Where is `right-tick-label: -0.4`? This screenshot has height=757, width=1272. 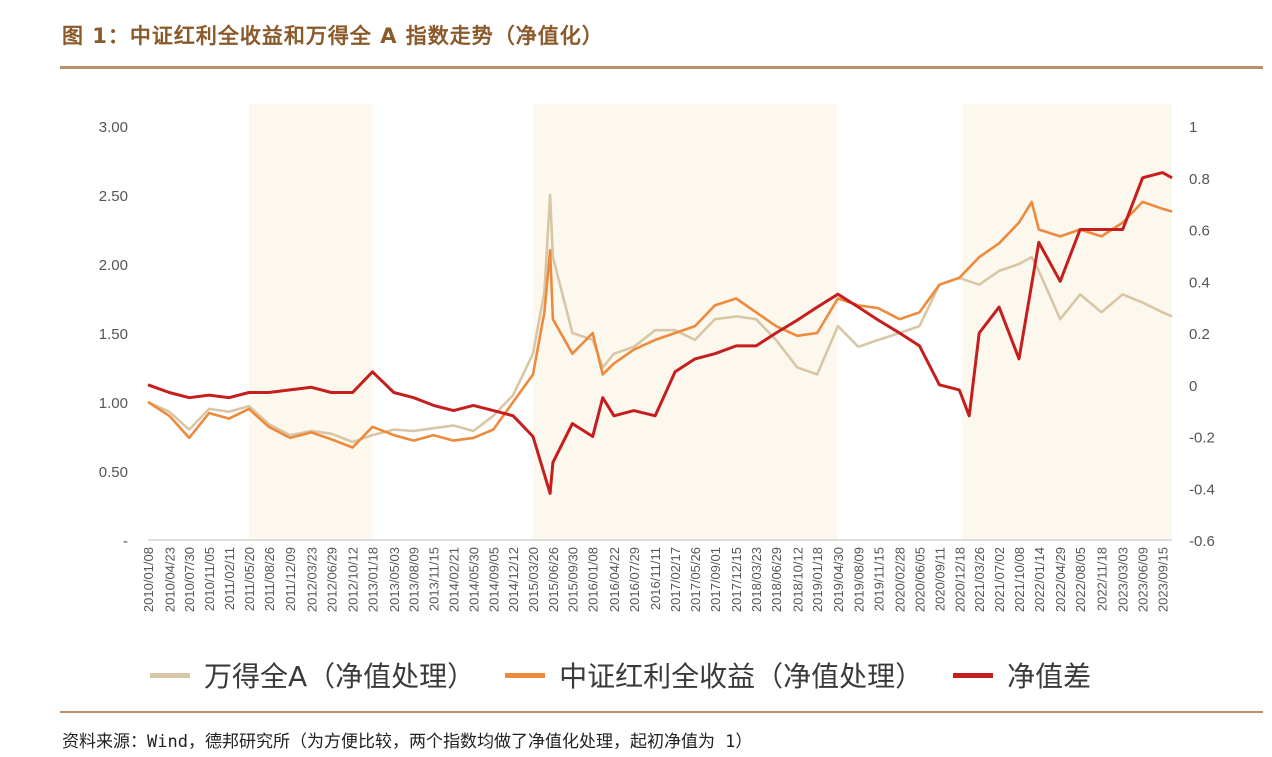 right-tick-label: -0.4 is located at coordinates (1202, 489).